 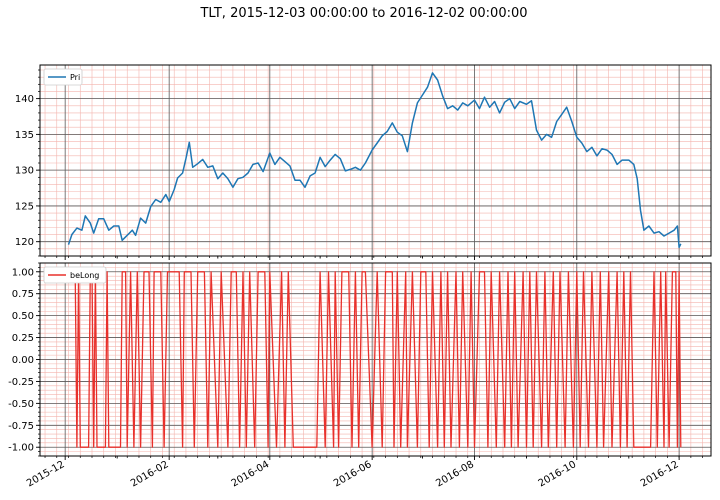 What do you see at coordinates (21, 382) in the screenshot?
I see `y-tick-label: -0.25` at bounding box center [21, 382].